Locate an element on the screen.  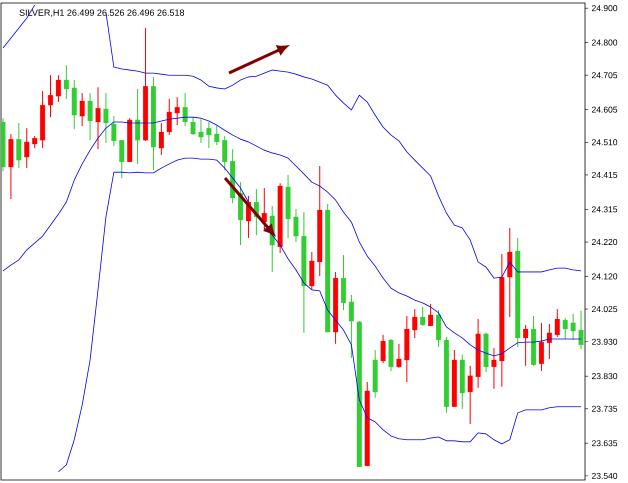
y-tick-label: 23.540 is located at coordinates (605, 475).